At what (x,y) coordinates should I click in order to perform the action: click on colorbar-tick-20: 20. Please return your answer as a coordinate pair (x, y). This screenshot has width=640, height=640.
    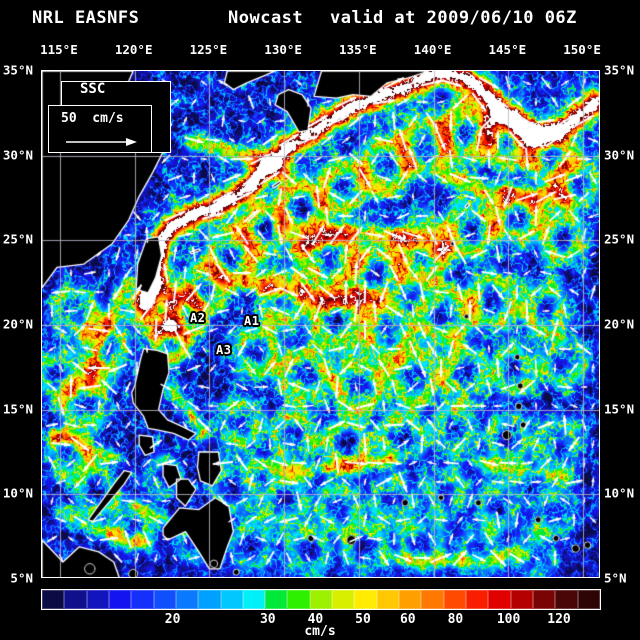
    Looking at the image, I should click on (172, 619).